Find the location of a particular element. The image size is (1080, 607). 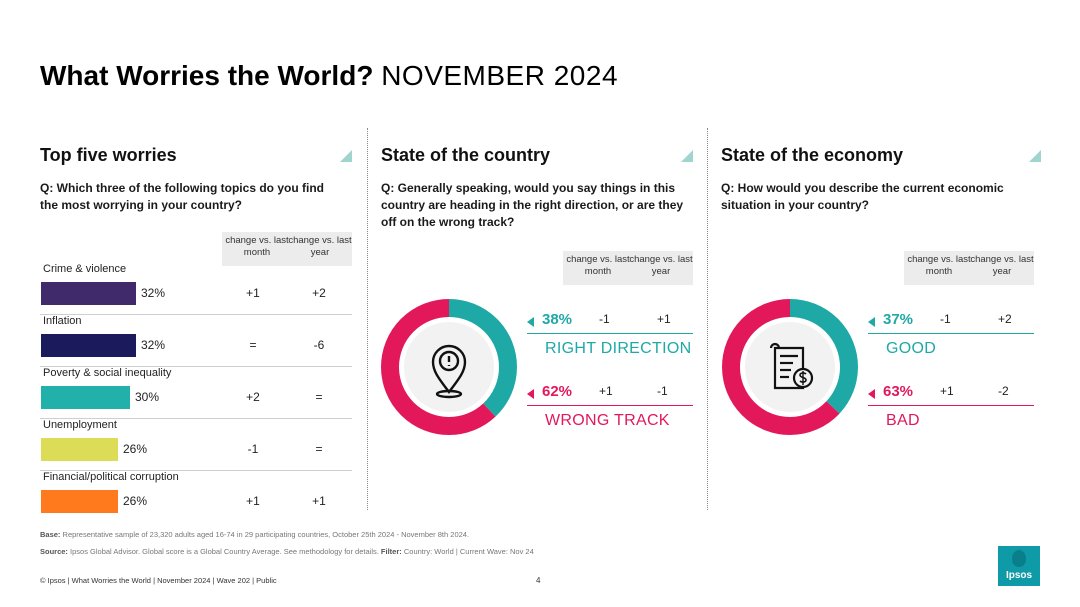

good-pct: 37% is located at coordinates (898, 319).